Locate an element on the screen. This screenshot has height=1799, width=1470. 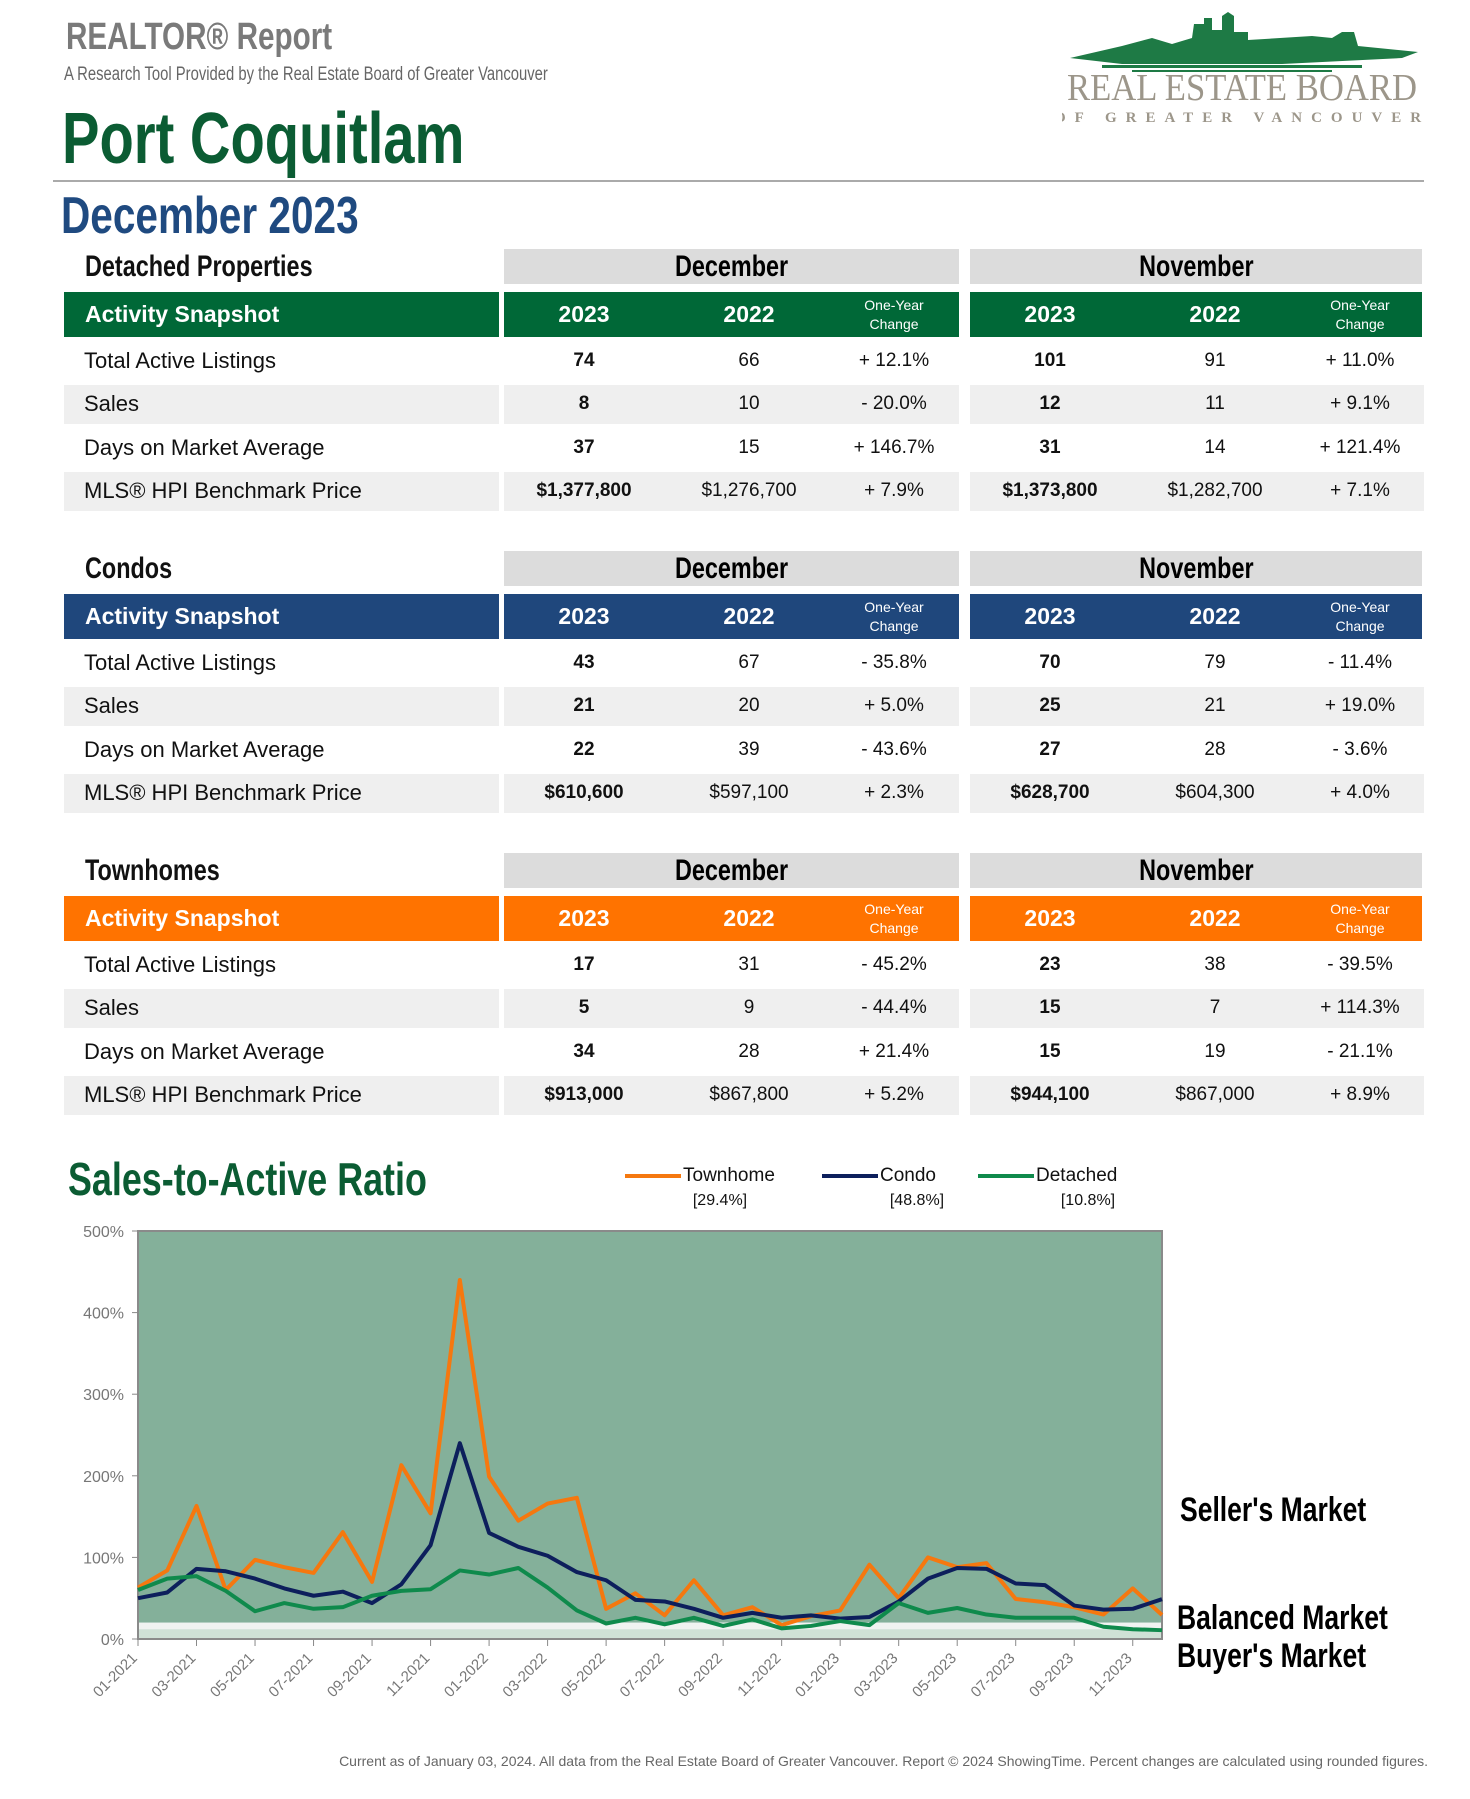
report-title: REALTOR® Report is located at coordinates (236, 37).